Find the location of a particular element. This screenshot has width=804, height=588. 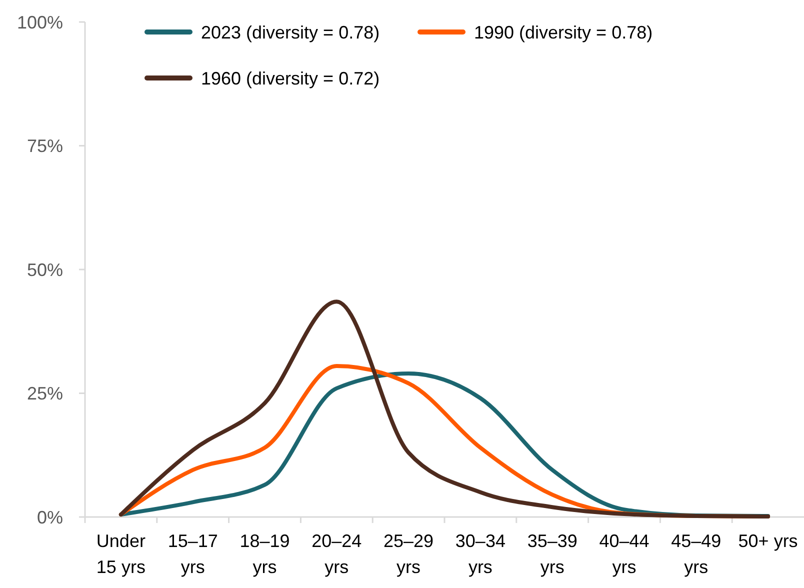

x-tick-label: Under 15 yrs is located at coordinates (121, 554).